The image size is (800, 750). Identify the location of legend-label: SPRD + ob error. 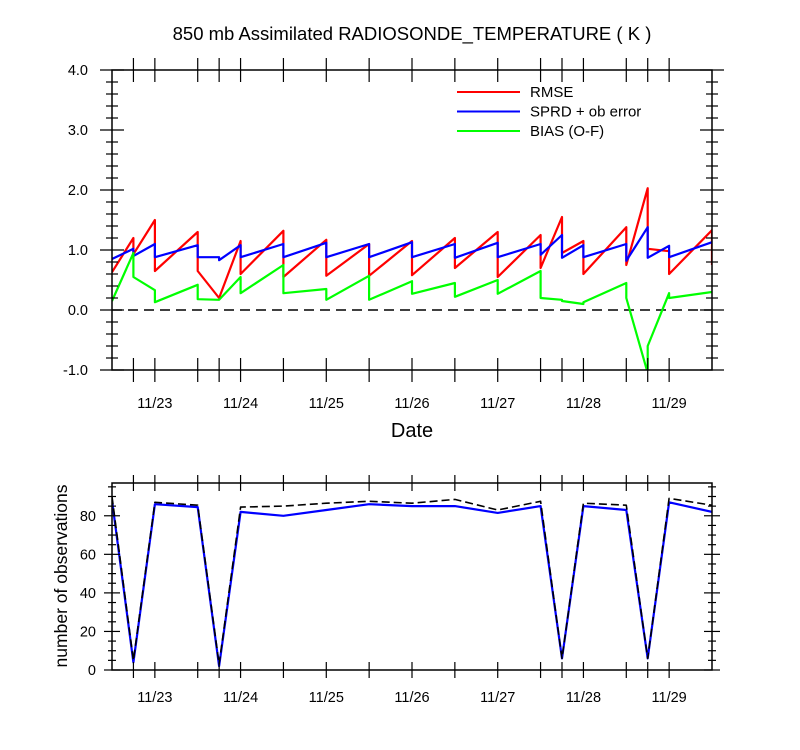
(585, 112).